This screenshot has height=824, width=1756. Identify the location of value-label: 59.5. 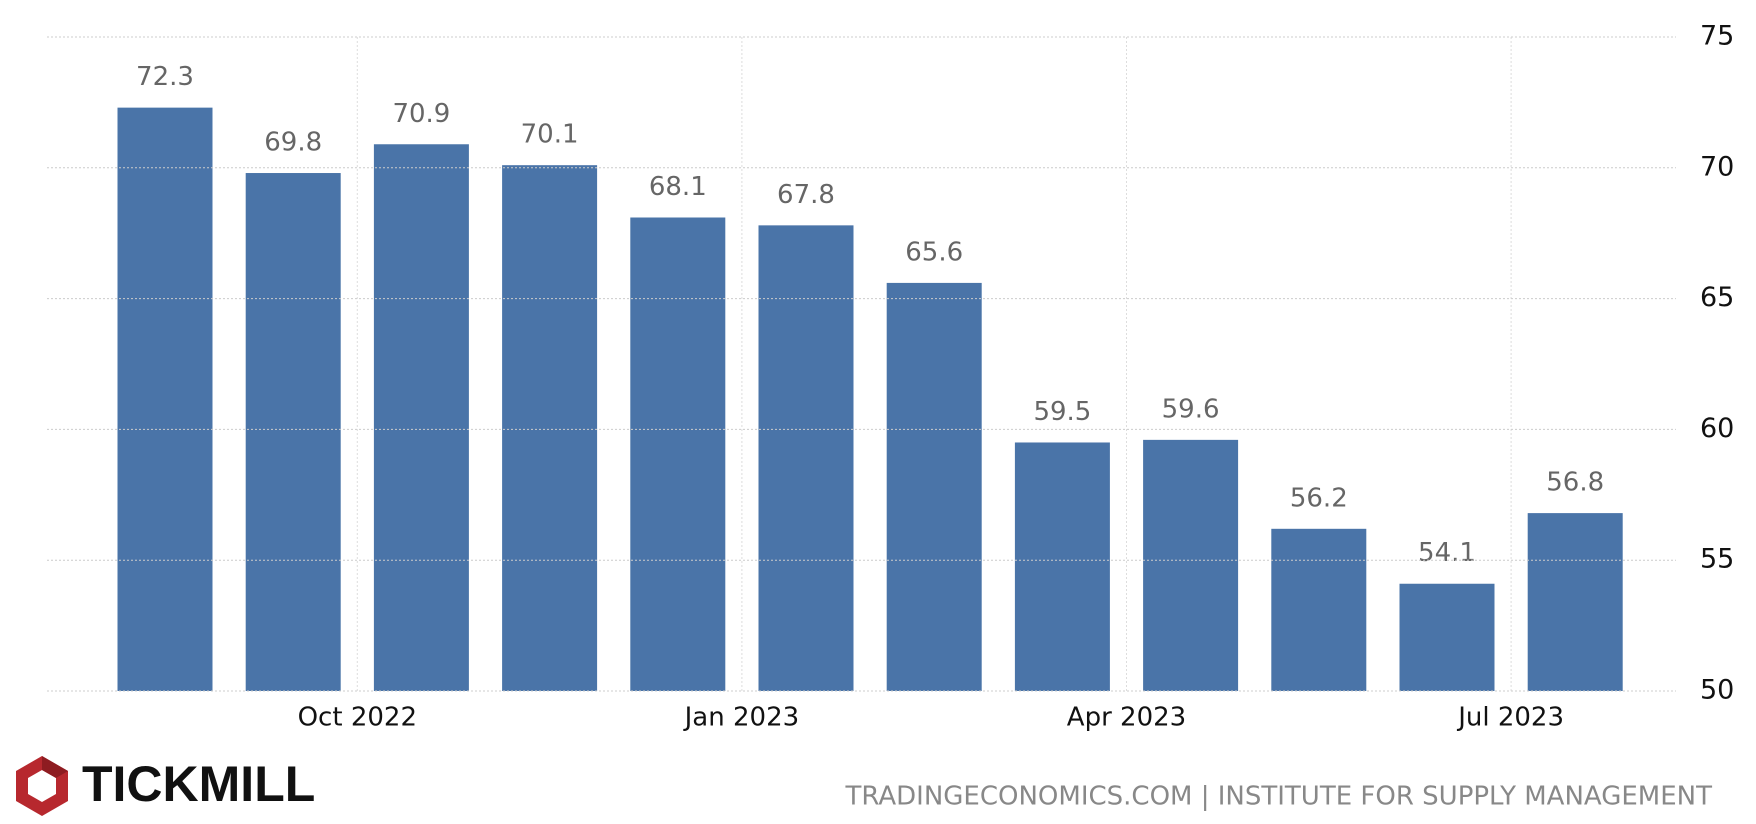
(1062, 412).